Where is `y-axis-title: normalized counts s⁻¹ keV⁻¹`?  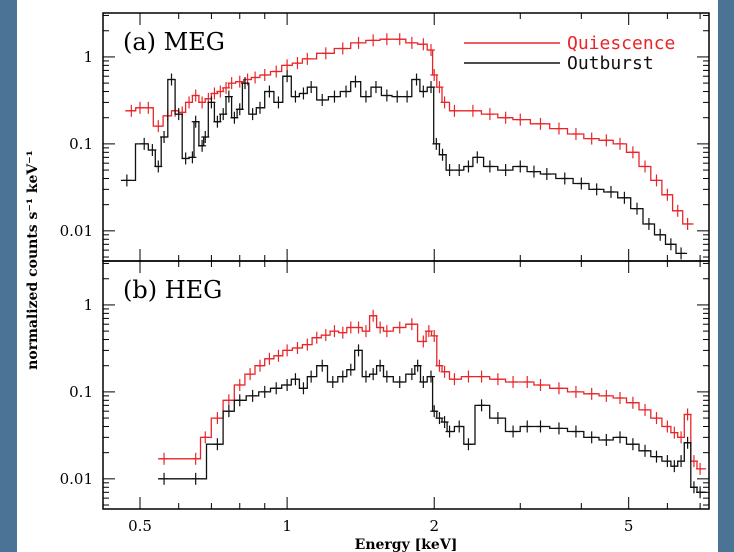 y-axis-title: normalized counts s⁻¹ keV⁻¹ is located at coordinates (33, 260).